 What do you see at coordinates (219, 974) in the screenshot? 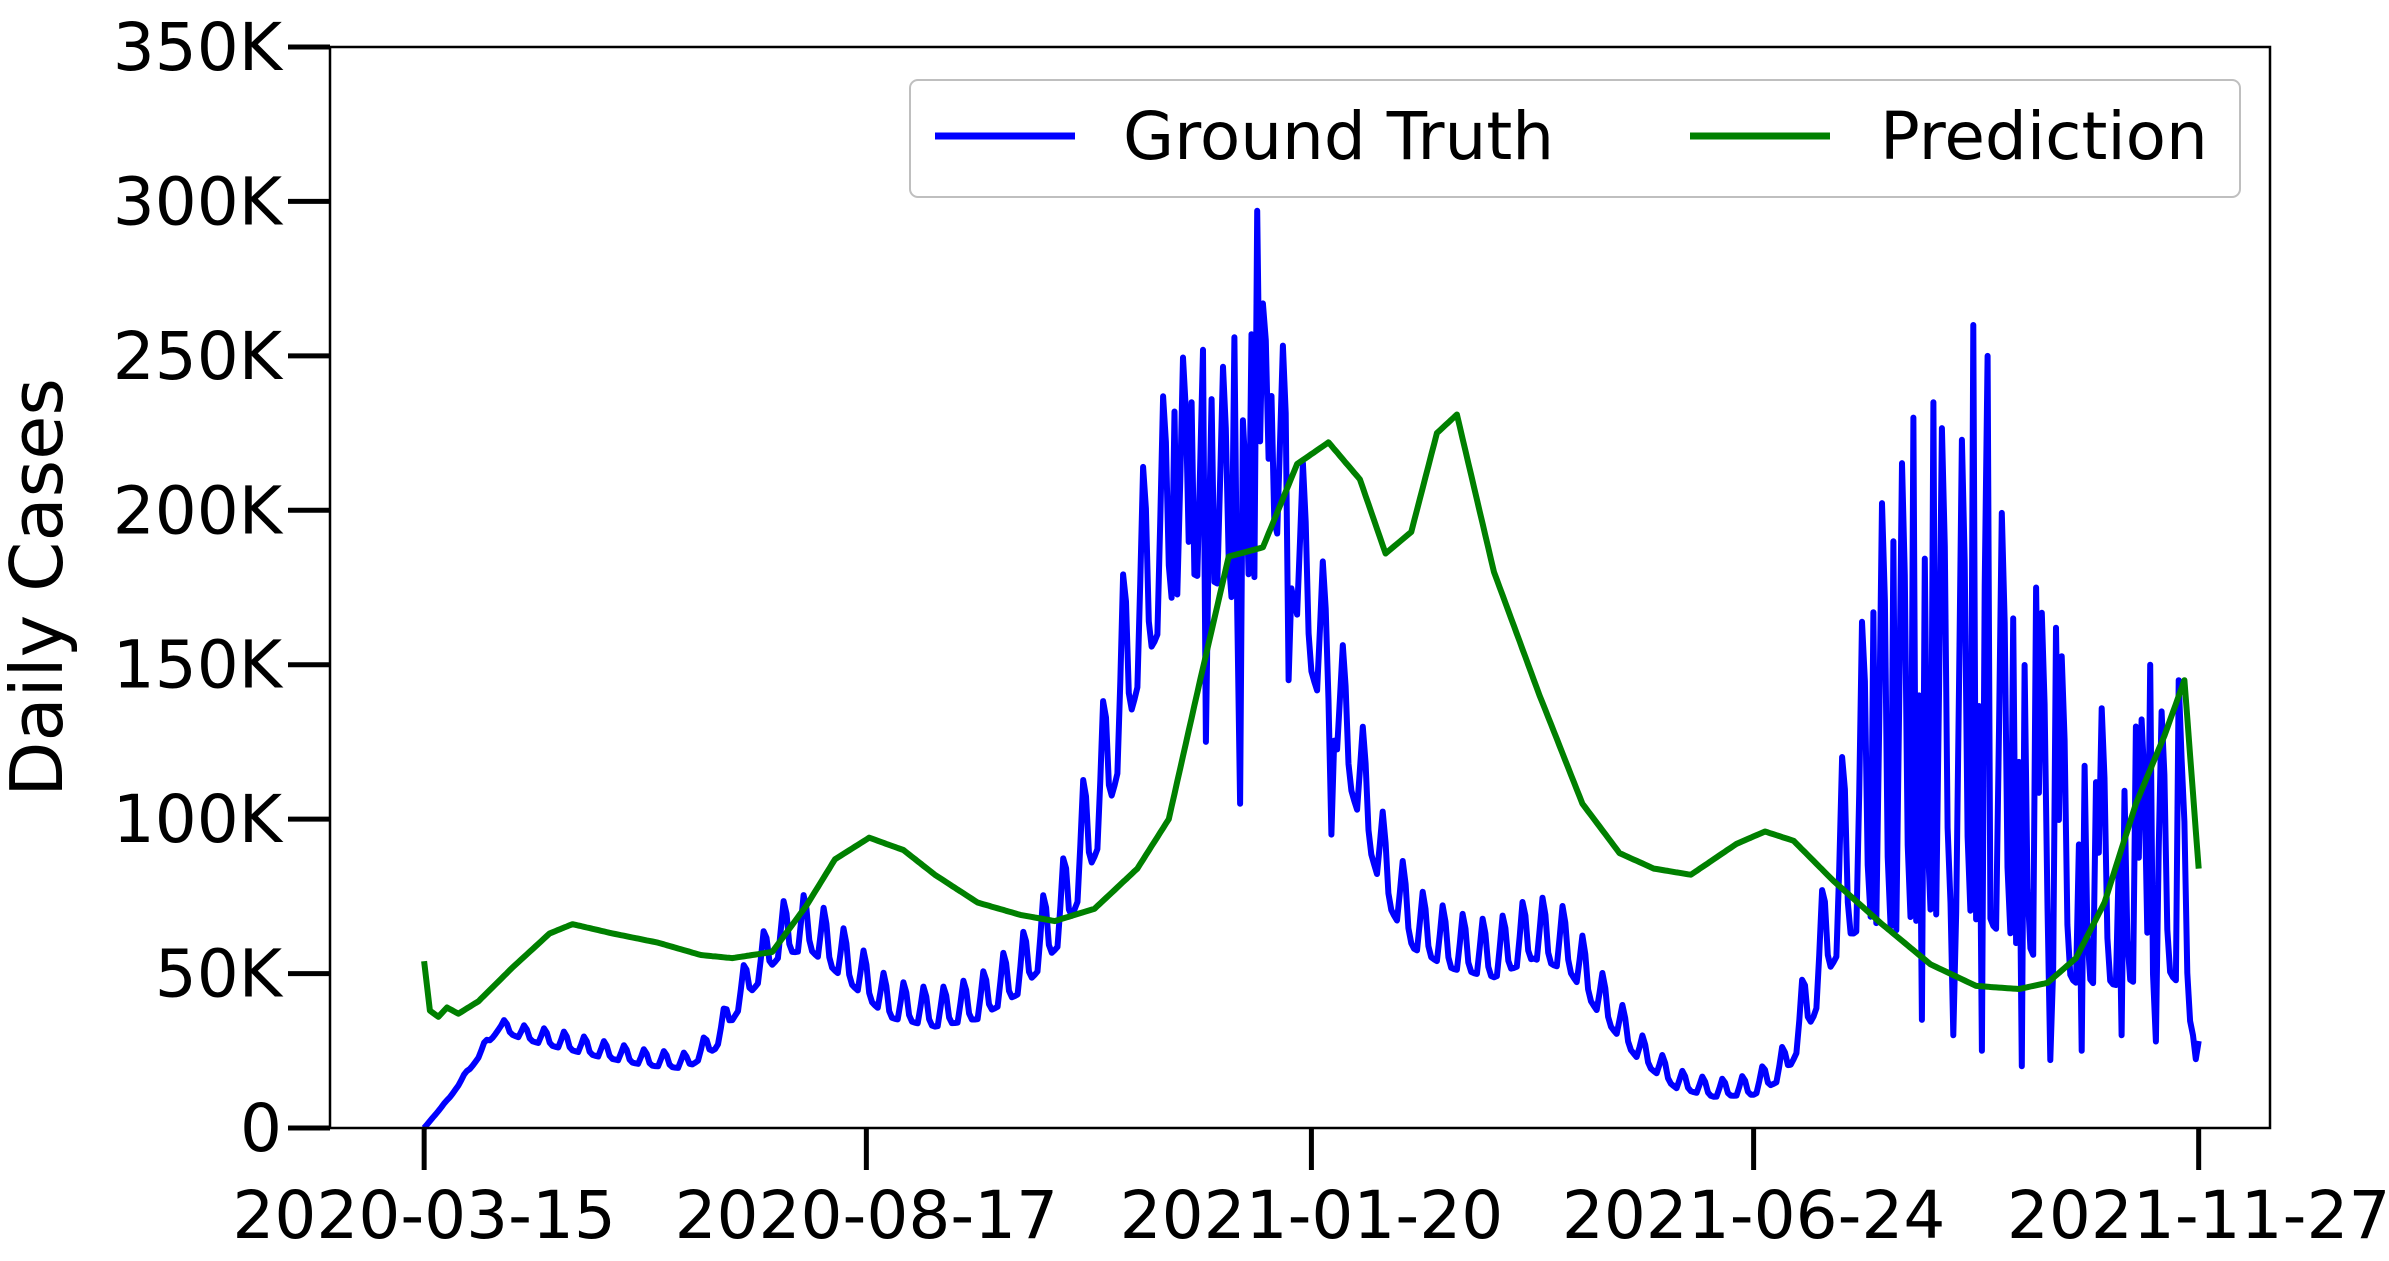
I see `y-tick-label: 50K` at bounding box center [219, 974].